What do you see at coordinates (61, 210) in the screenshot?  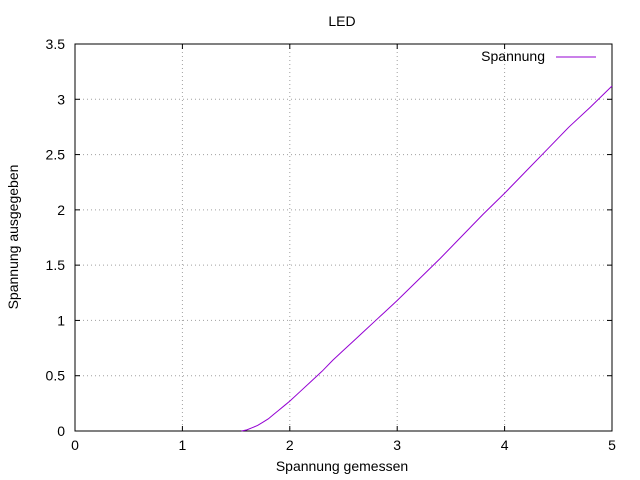 I see `y-tick-label: 2` at bounding box center [61, 210].